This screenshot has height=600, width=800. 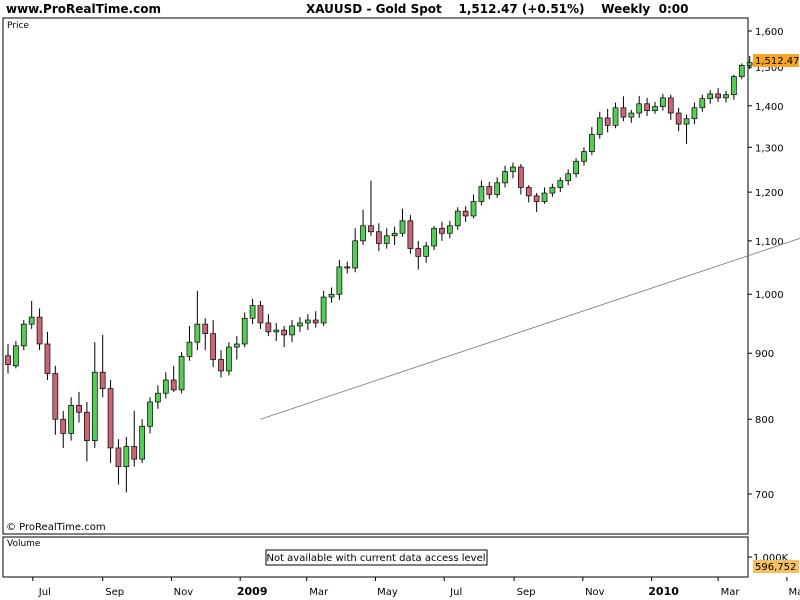 I want to click on site-name: www.ProRealTime.com, so click(x=83, y=9).